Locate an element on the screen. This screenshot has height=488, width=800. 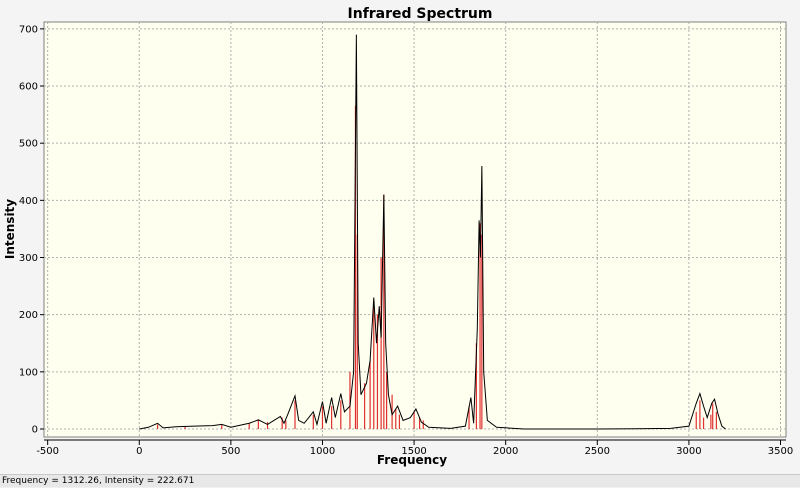
x-tick-label: 500 is located at coordinates (230, 451).